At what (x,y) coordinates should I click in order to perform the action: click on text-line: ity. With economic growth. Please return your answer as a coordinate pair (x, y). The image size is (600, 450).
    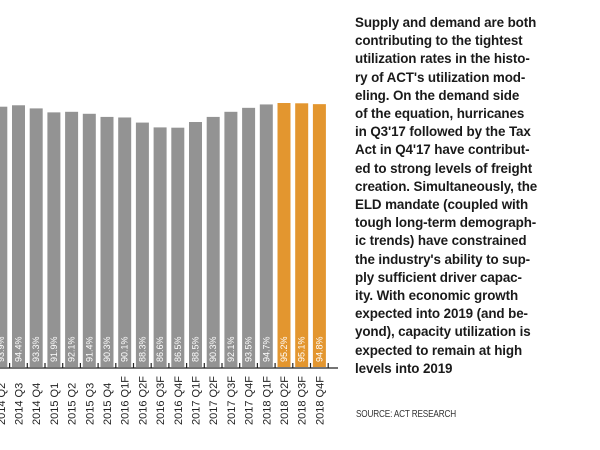
    Looking at the image, I should click on (437, 296).